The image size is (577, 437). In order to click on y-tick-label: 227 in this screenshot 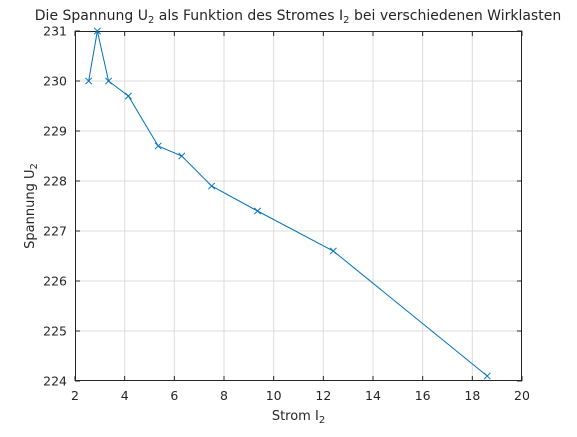, I will do `click(55, 231)`.